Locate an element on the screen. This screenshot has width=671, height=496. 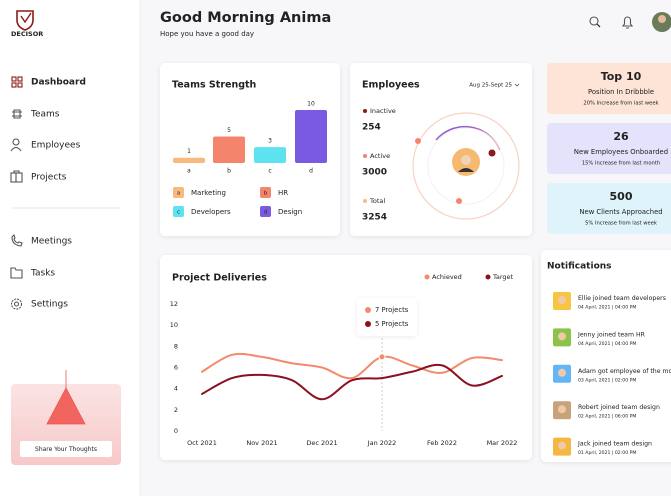
stat-value: 3000 is located at coordinates (374, 173).